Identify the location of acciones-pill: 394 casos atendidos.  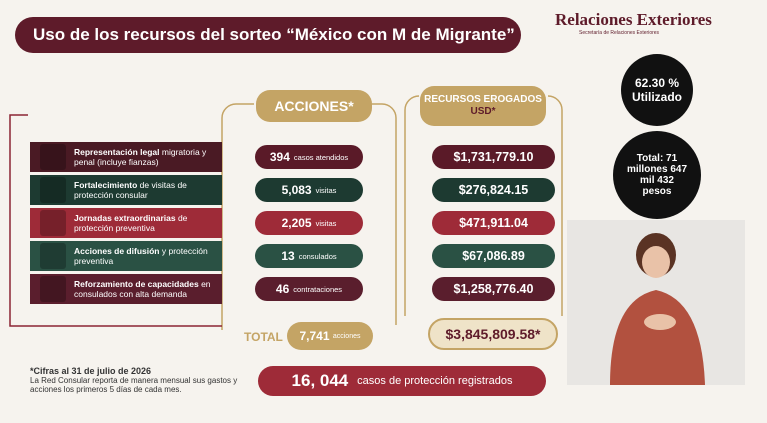
(309, 157).